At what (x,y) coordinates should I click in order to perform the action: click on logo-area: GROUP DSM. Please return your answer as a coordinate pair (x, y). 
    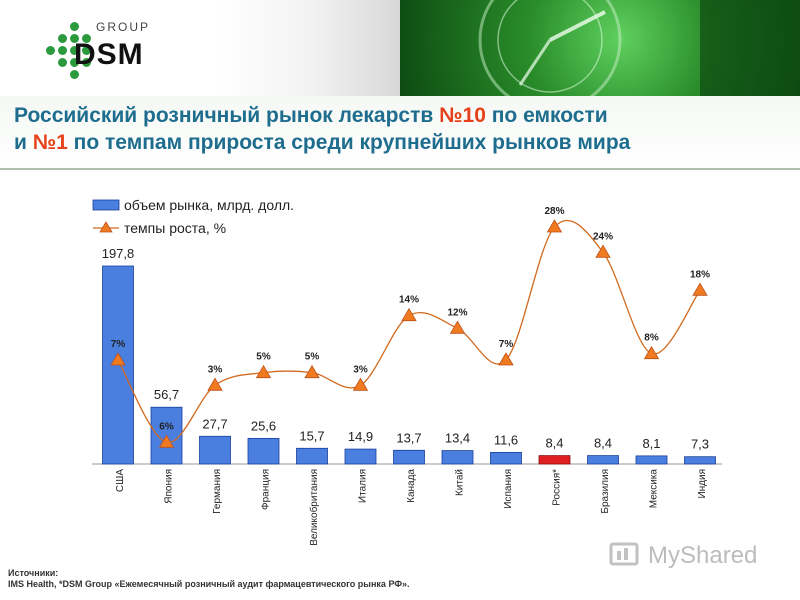
    Looking at the image, I should click on (200, 48).